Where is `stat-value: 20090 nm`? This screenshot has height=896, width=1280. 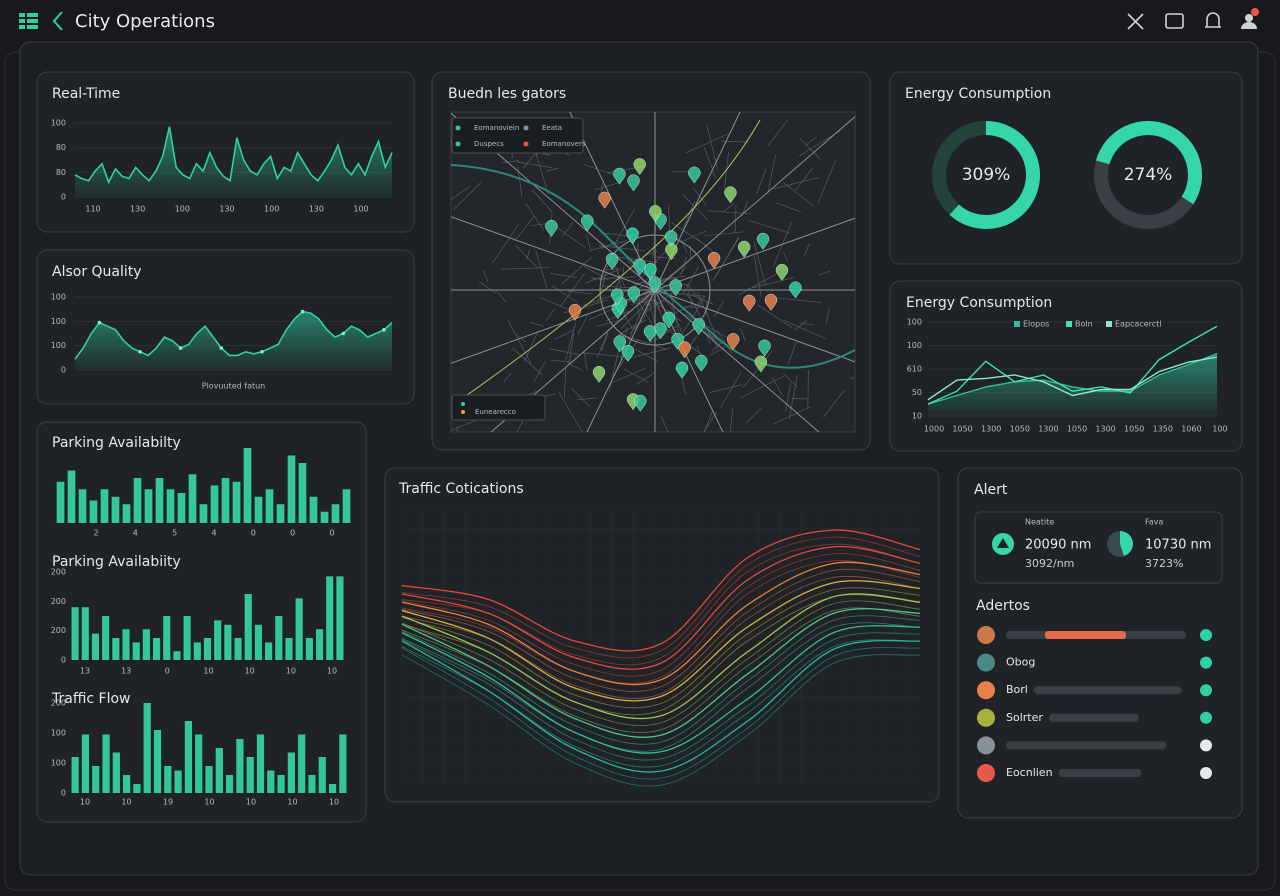 stat-value: 20090 nm is located at coordinates (1058, 545).